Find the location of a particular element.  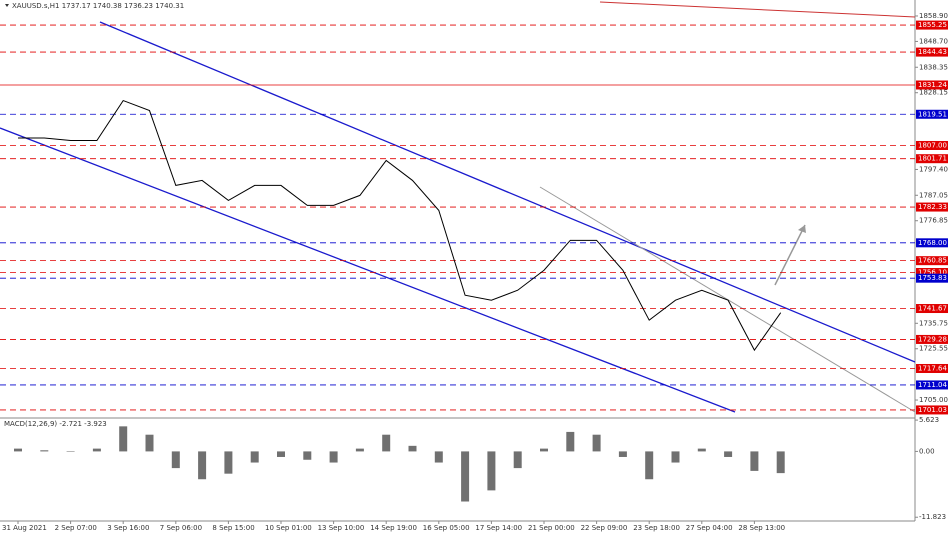

x-tick-label: 23 Sep 18:00 is located at coordinates (656, 528).